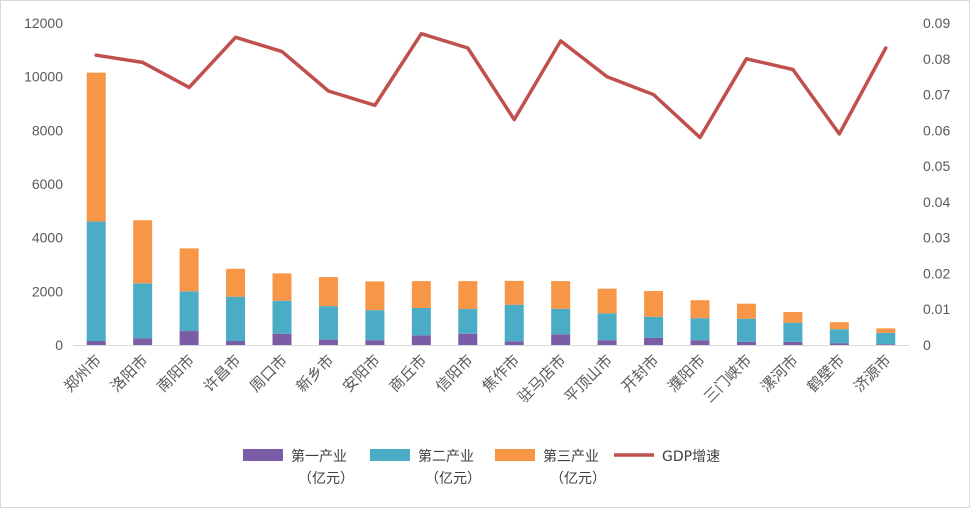 The image size is (970, 509). I want to click on x-category-label: 鹤壁市, so click(826, 373).